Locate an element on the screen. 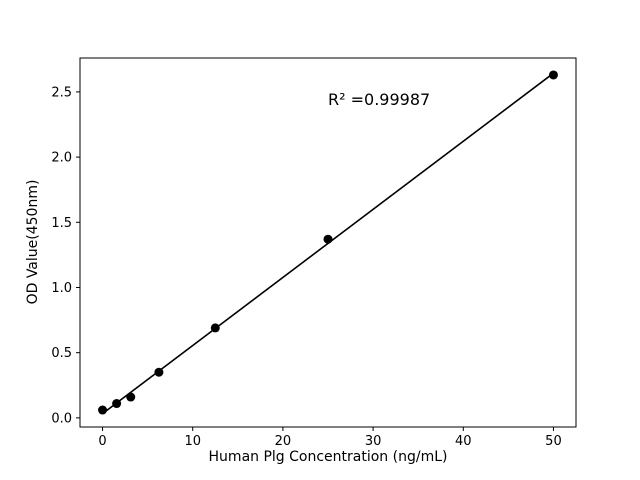 This screenshot has height=480, width=640. y-tick-label: 2.5 is located at coordinates (61, 92).